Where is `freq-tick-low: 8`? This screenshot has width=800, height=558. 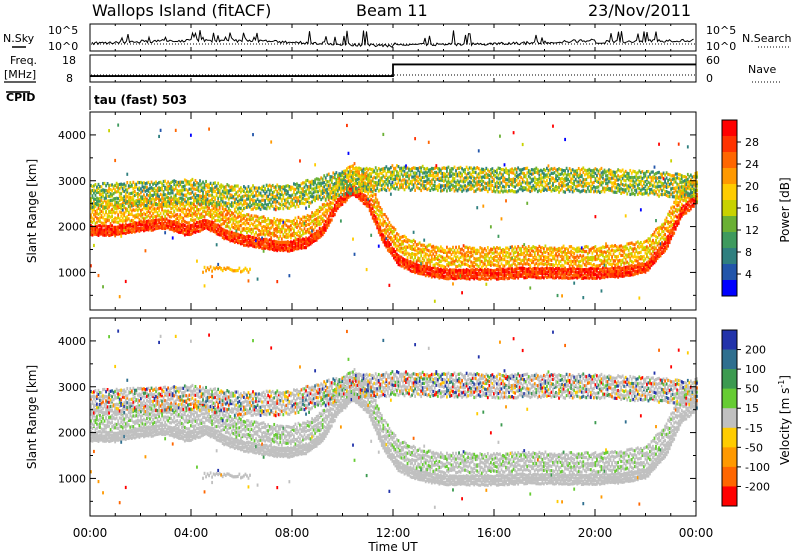
freq-tick-low: 8 is located at coordinates (69, 78).